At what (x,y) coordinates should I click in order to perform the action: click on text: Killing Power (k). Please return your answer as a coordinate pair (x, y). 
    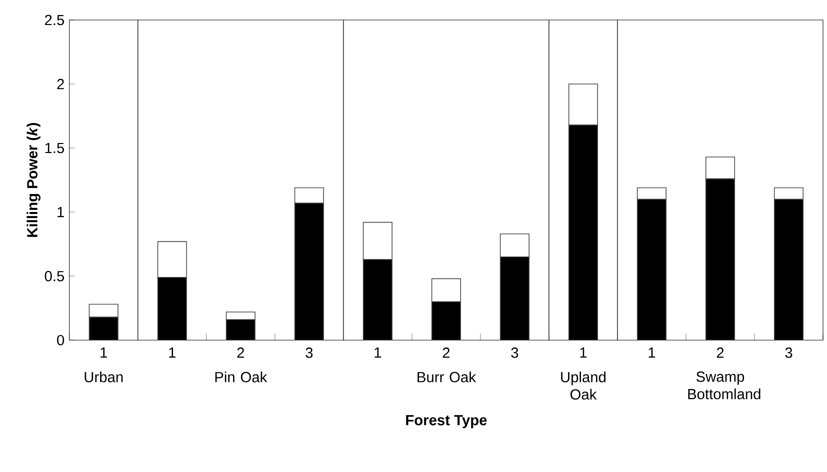
    Looking at the image, I should click on (33, 179).